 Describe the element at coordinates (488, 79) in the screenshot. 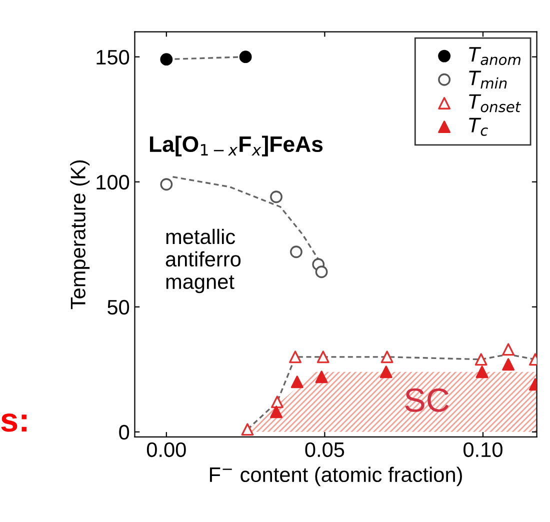

I see `legend-label: T$_{min}$` at that location.